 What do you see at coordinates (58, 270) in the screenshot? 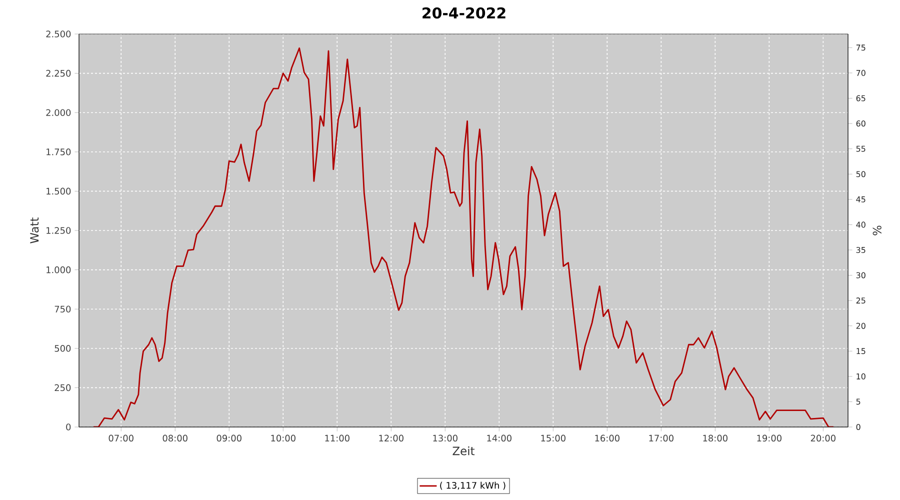
I see `y-tick-label: 1.000` at bounding box center [58, 270].